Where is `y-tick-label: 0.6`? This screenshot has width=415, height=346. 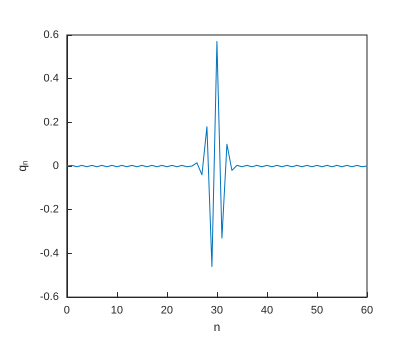
y-tick-label: 0.6 is located at coordinates (51, 35).